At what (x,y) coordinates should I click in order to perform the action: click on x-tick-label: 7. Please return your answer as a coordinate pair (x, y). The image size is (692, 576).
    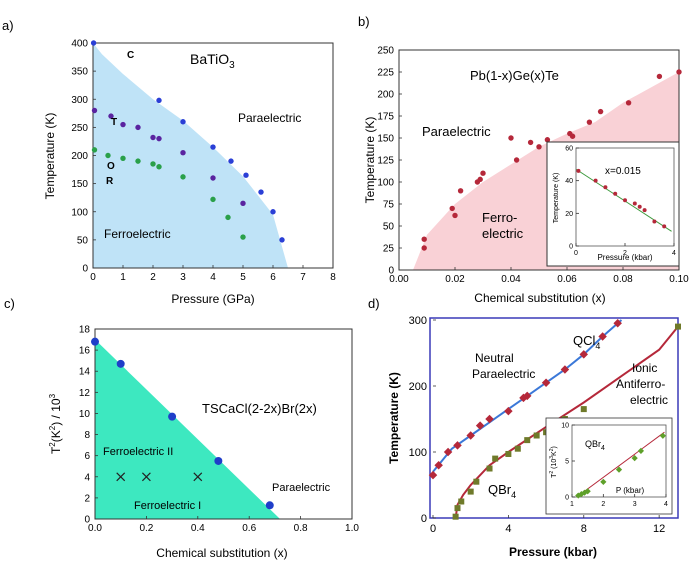
    Looking at the image, I should click on (303, 277).